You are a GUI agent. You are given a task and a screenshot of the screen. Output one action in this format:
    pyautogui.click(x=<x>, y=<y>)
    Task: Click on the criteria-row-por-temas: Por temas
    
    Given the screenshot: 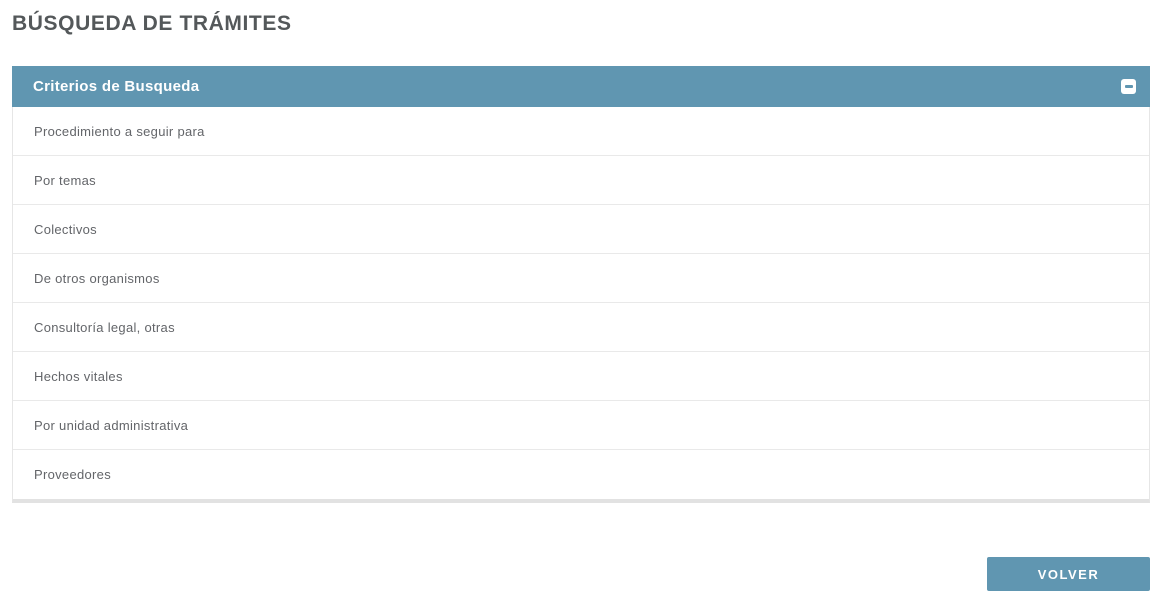 What is the action you would take?
    pyautogui.click(x=581, y=180)
    